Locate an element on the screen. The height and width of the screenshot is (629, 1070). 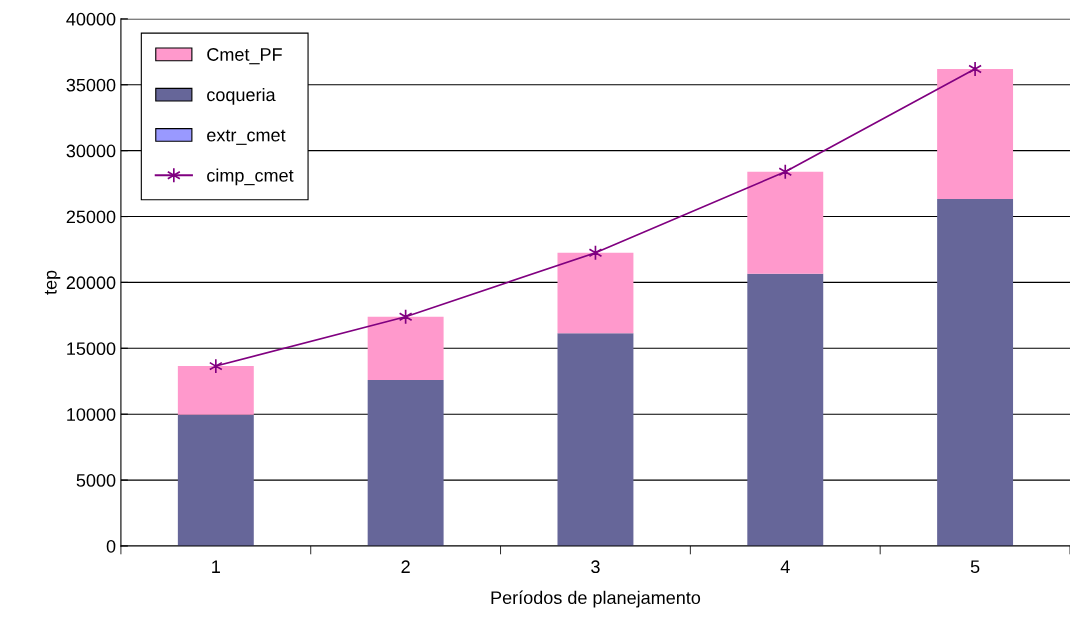
x-tick-label: 2 is located at coordinates (405, 566).